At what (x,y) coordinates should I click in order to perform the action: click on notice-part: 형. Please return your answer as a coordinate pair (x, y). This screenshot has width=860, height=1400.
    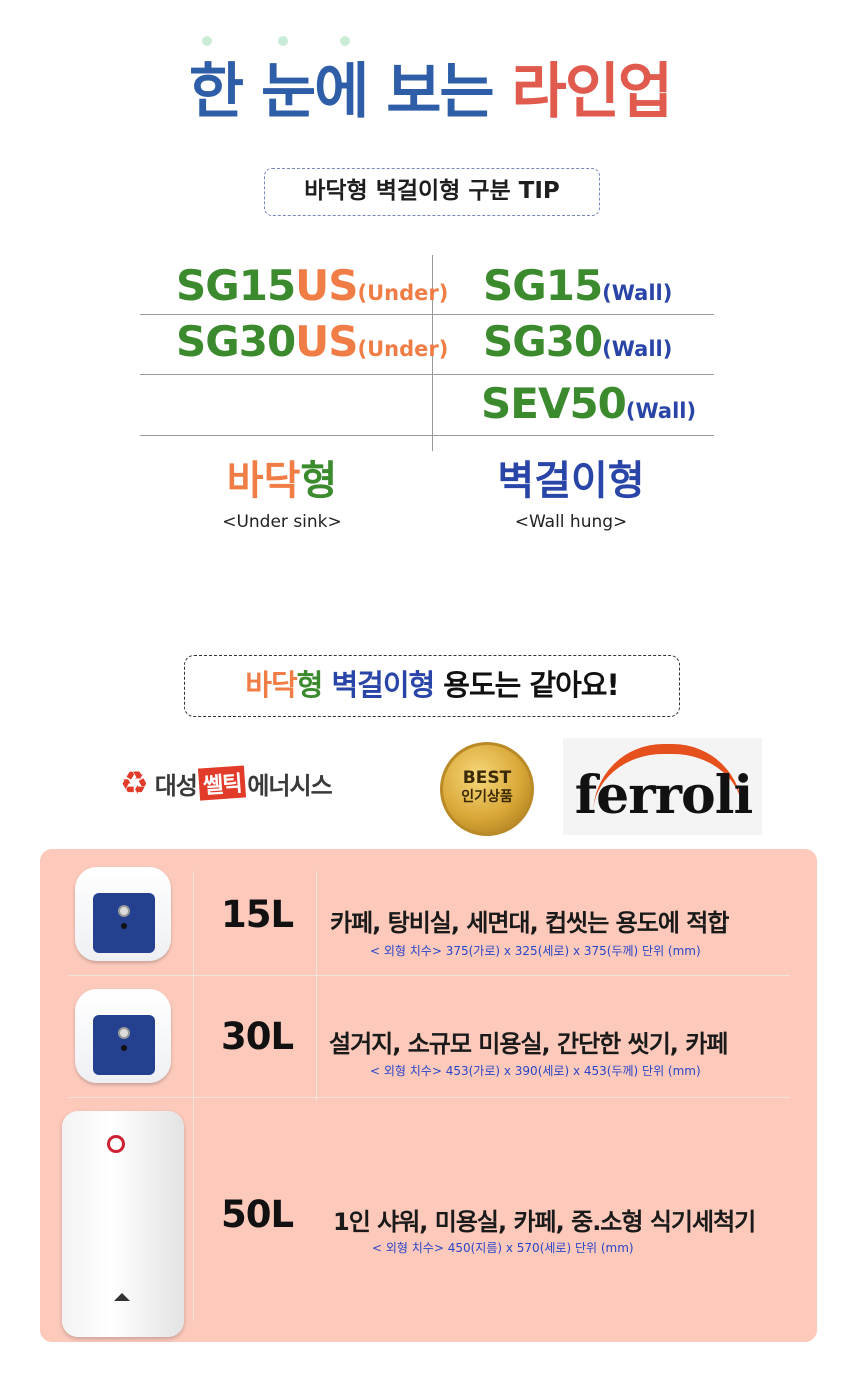
    Looking at the image, I should click on (310, 685).